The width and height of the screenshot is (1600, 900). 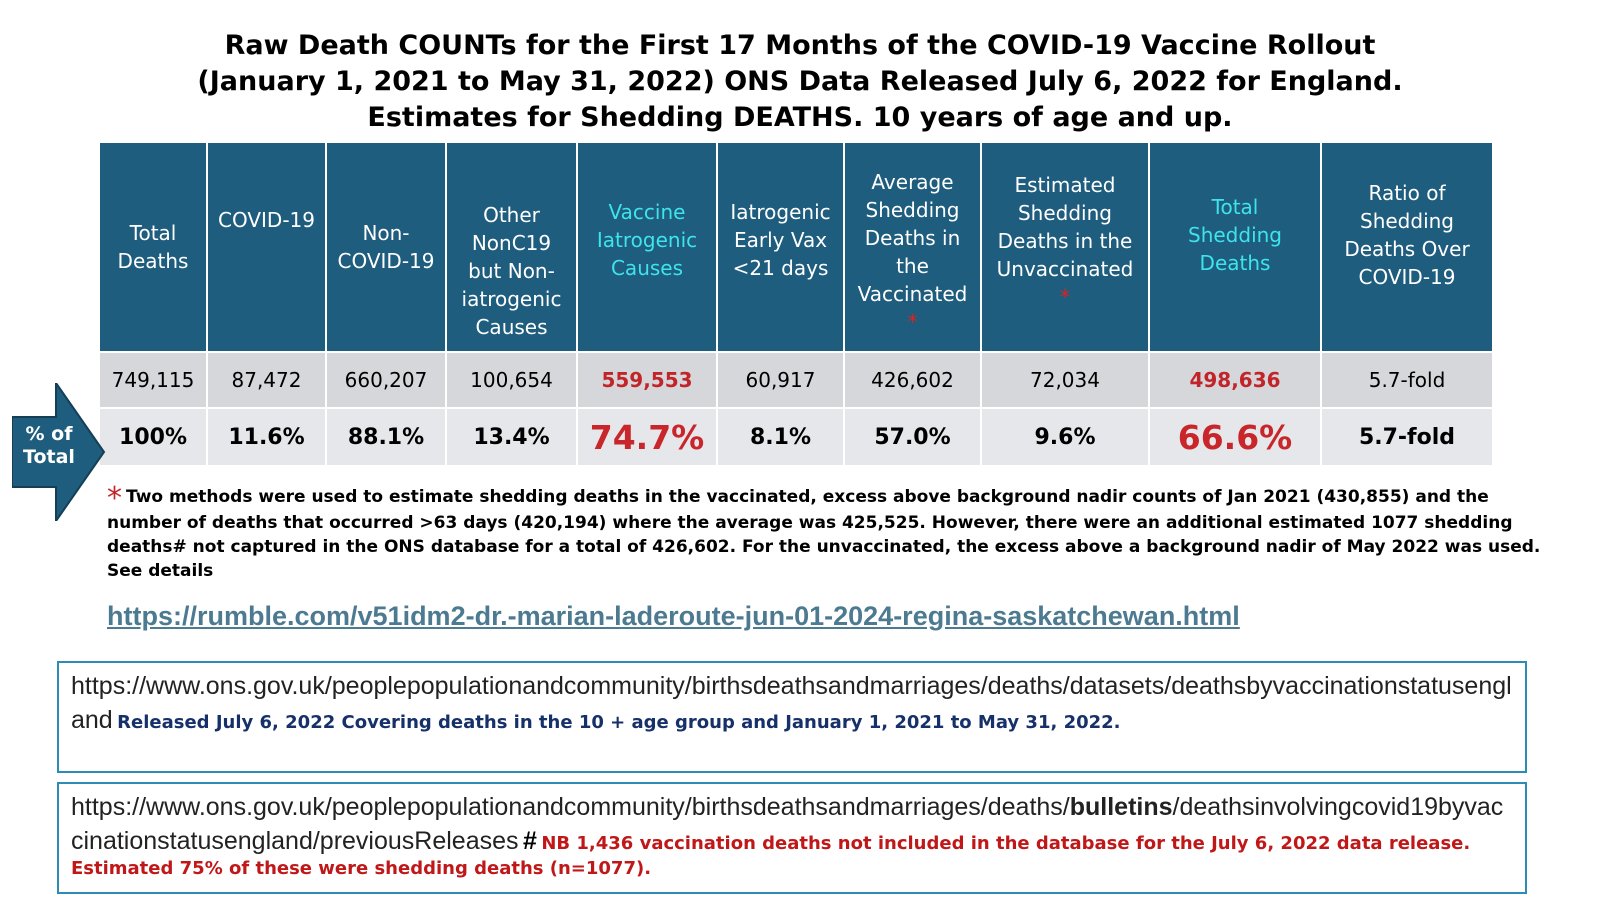 I want to click on percent-cell: 8.1%, so click(x=781, y=436).